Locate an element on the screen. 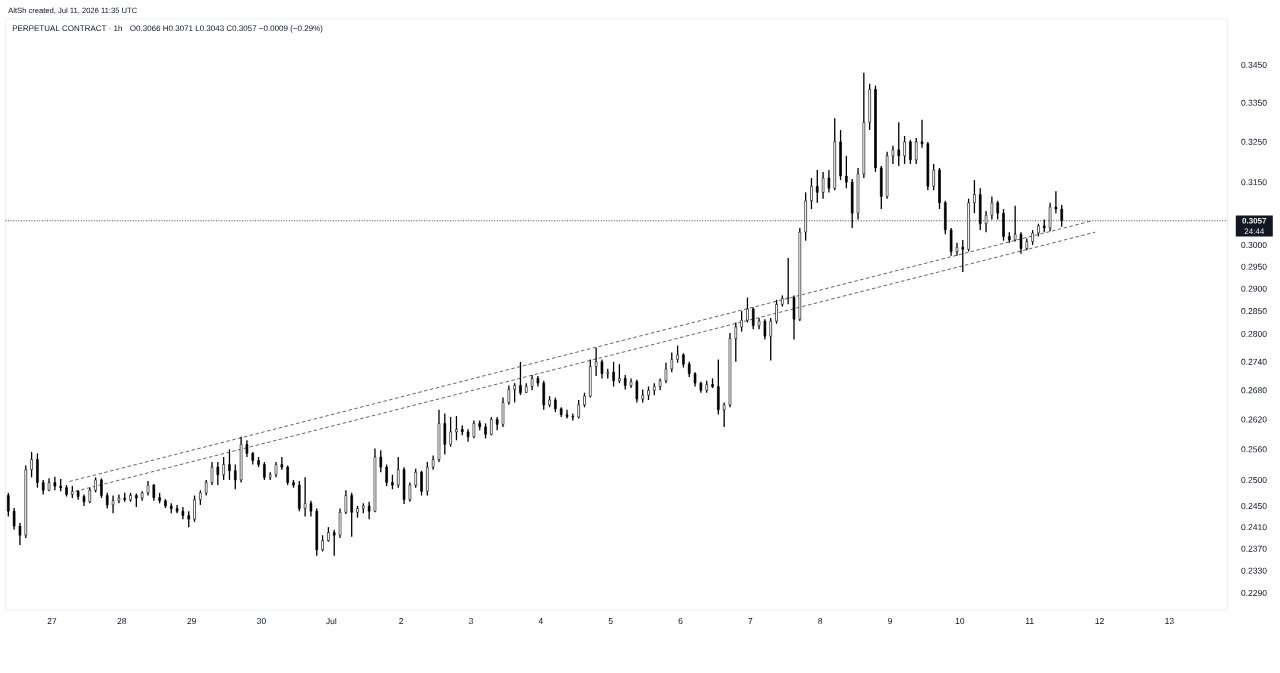 The height and width of the screenshot is (673, 1280). y-tick-label: 0.2800 is located at coordinates (1254, 333).